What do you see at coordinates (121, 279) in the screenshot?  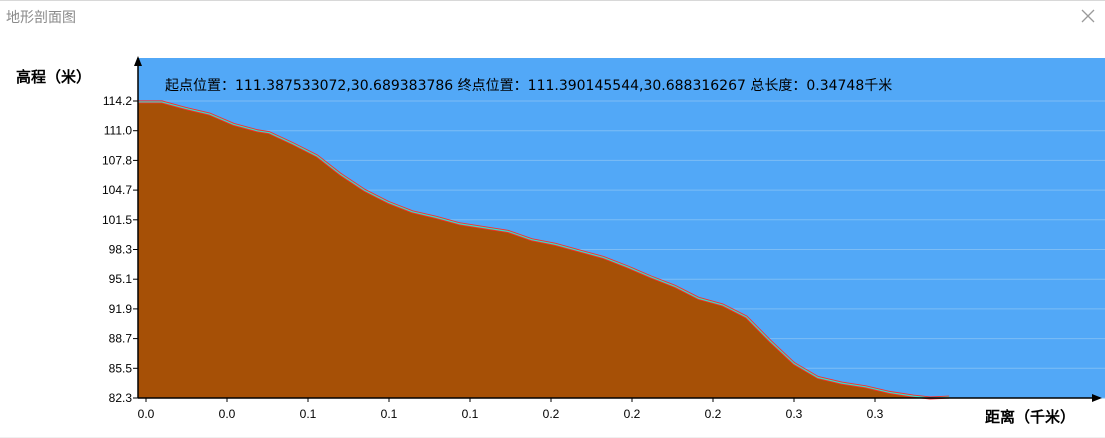 I see `y-tick-label: 95.1` at bounding box center [121, 279].